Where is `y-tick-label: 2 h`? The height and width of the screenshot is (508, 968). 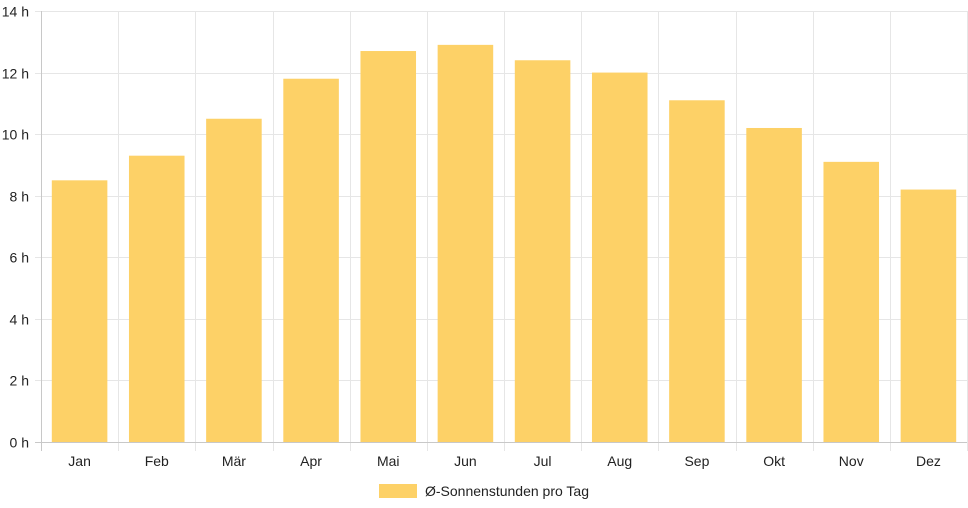
y-tick-label: 2 h is located at coordinates (19, 381).